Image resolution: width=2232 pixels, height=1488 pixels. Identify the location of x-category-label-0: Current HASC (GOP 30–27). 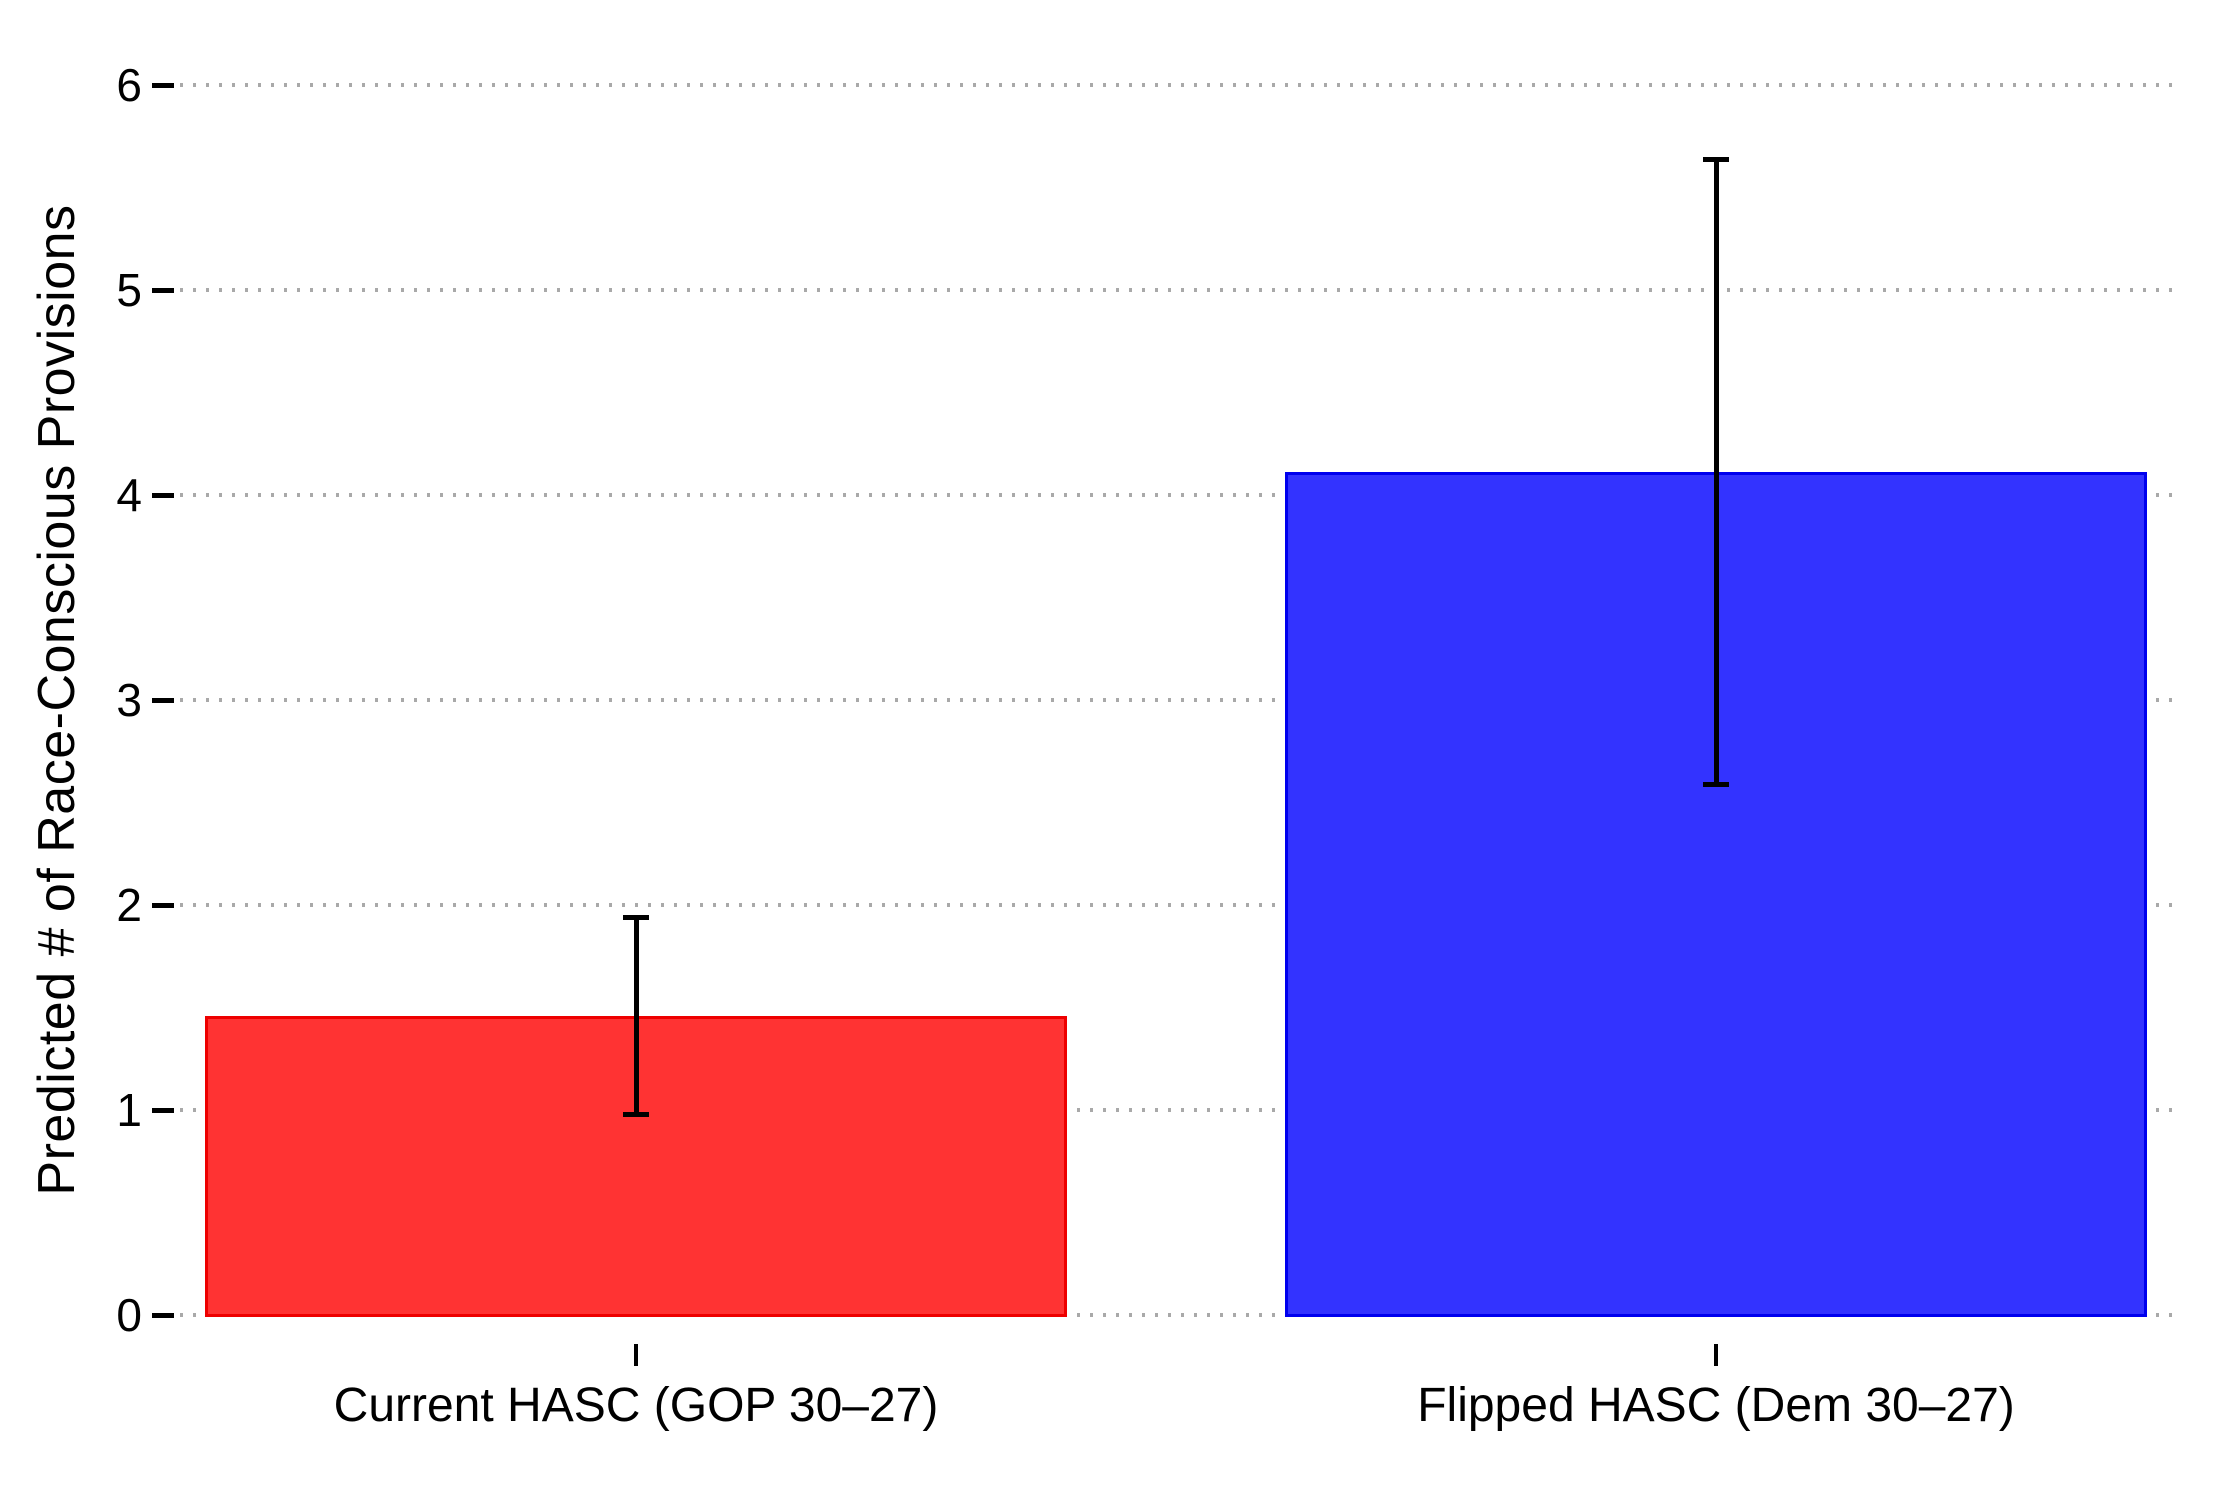
(636, 1405).